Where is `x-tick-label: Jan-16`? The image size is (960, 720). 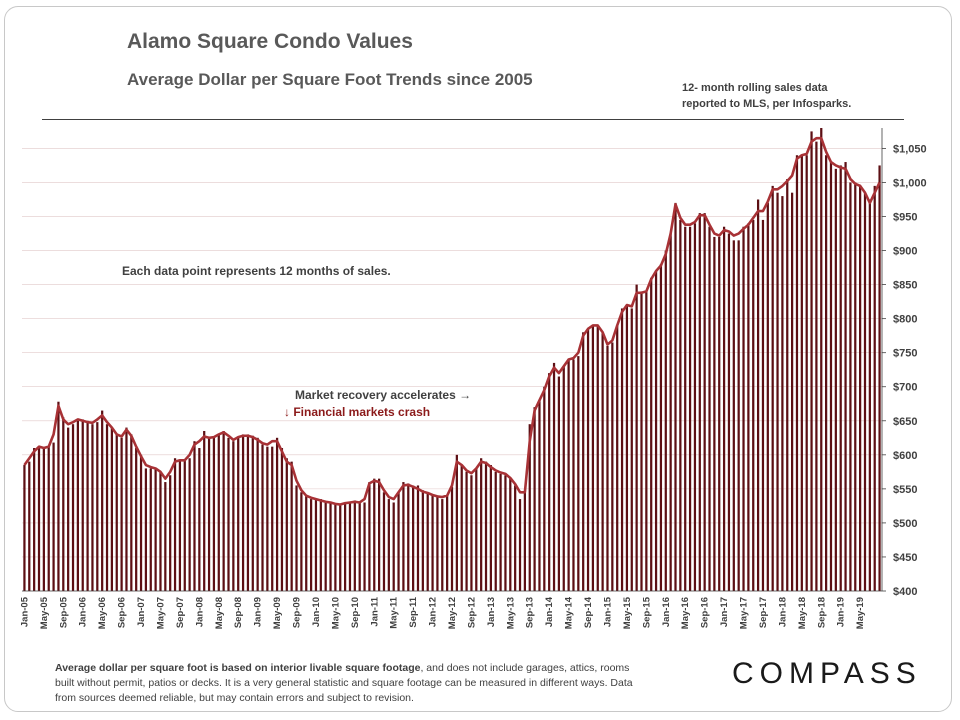 x-tick-label: Jan-16 is located at coordinates (666, 612).